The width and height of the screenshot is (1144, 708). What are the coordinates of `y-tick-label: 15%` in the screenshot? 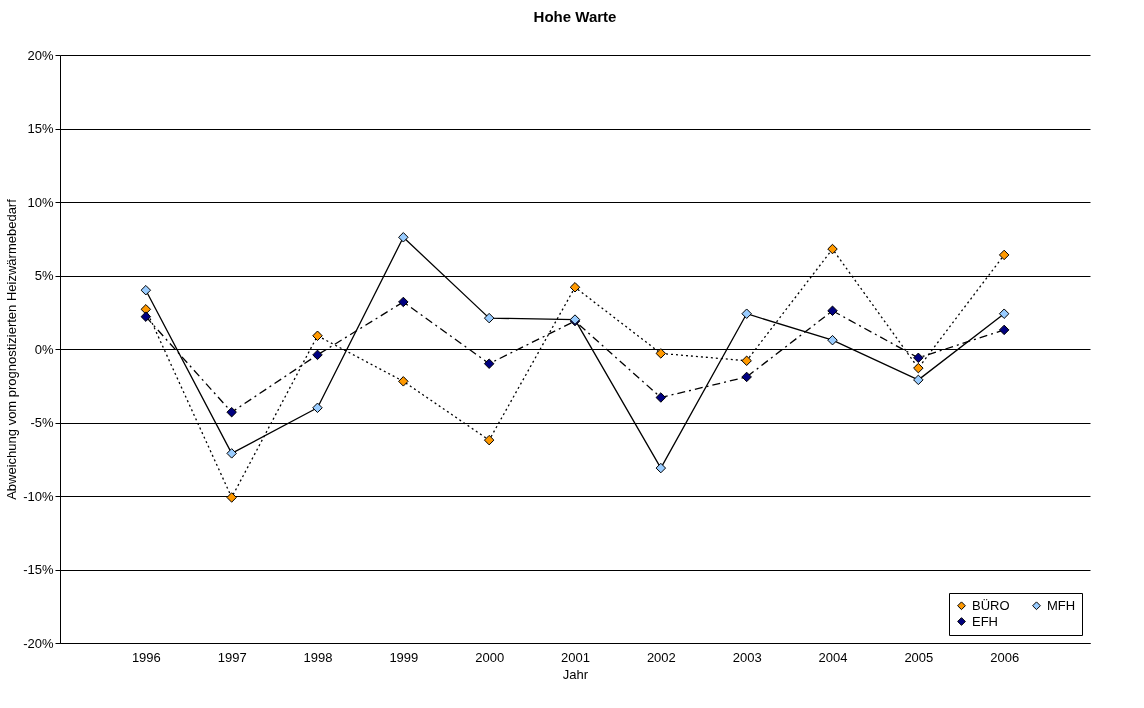 It's located at (40, 128).